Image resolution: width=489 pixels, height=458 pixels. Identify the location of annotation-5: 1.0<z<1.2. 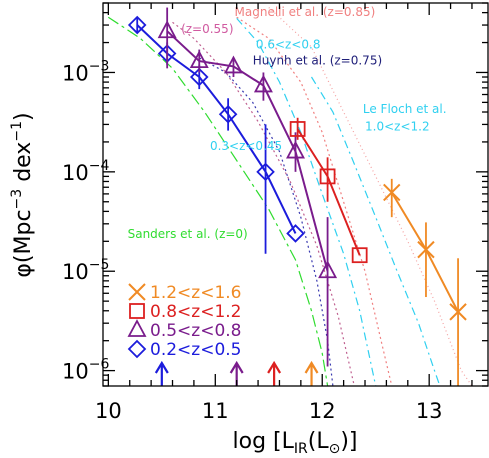
(397, 127).